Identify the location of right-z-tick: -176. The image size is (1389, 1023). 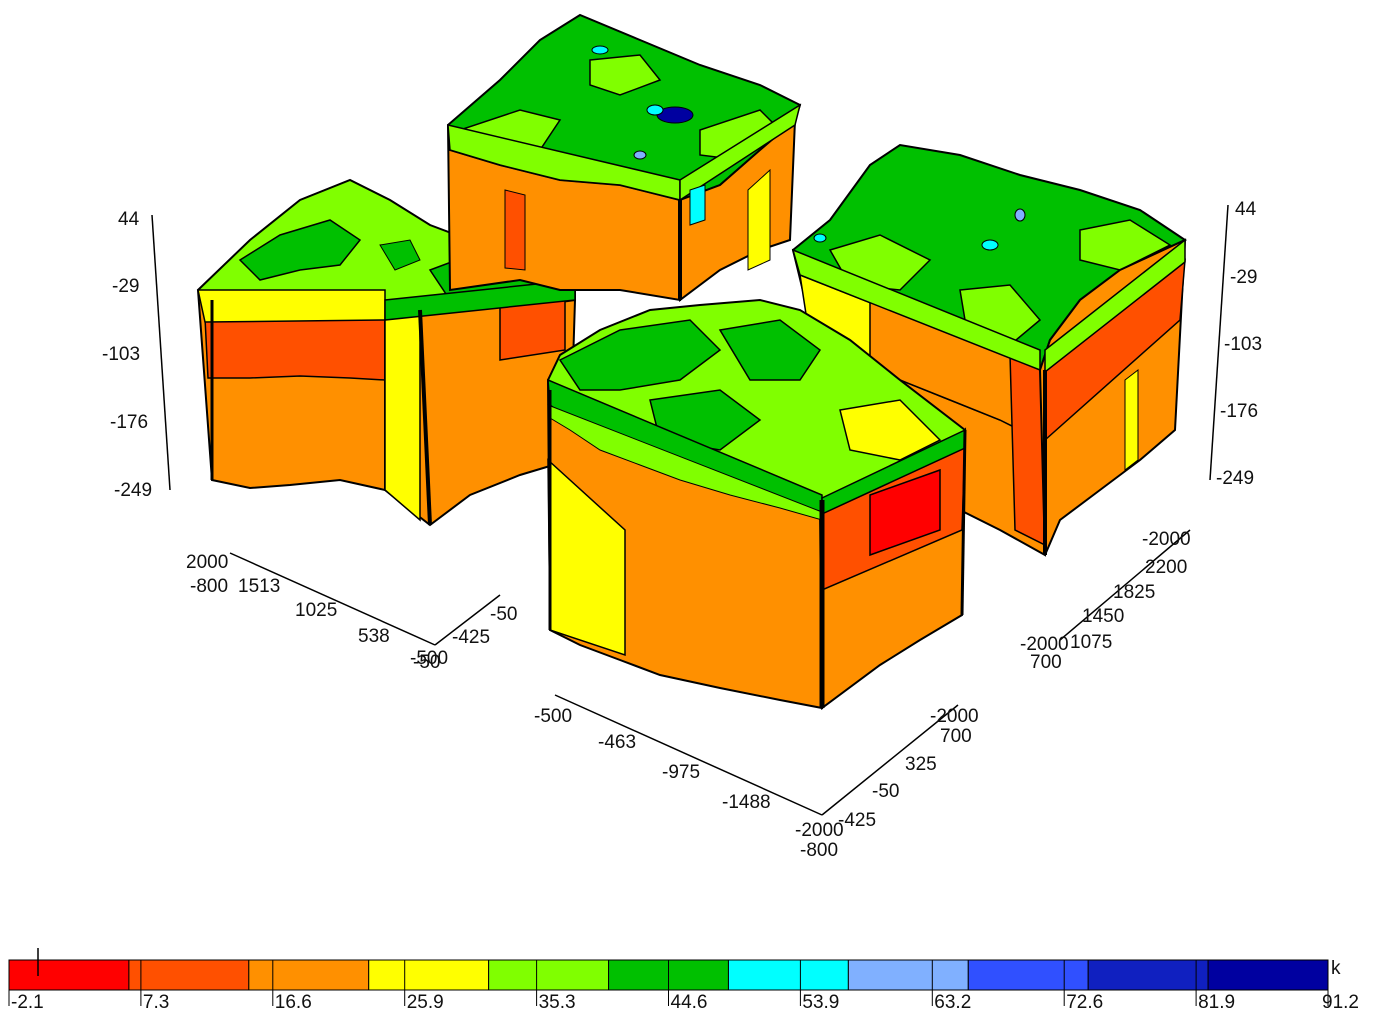
(1239, 411).